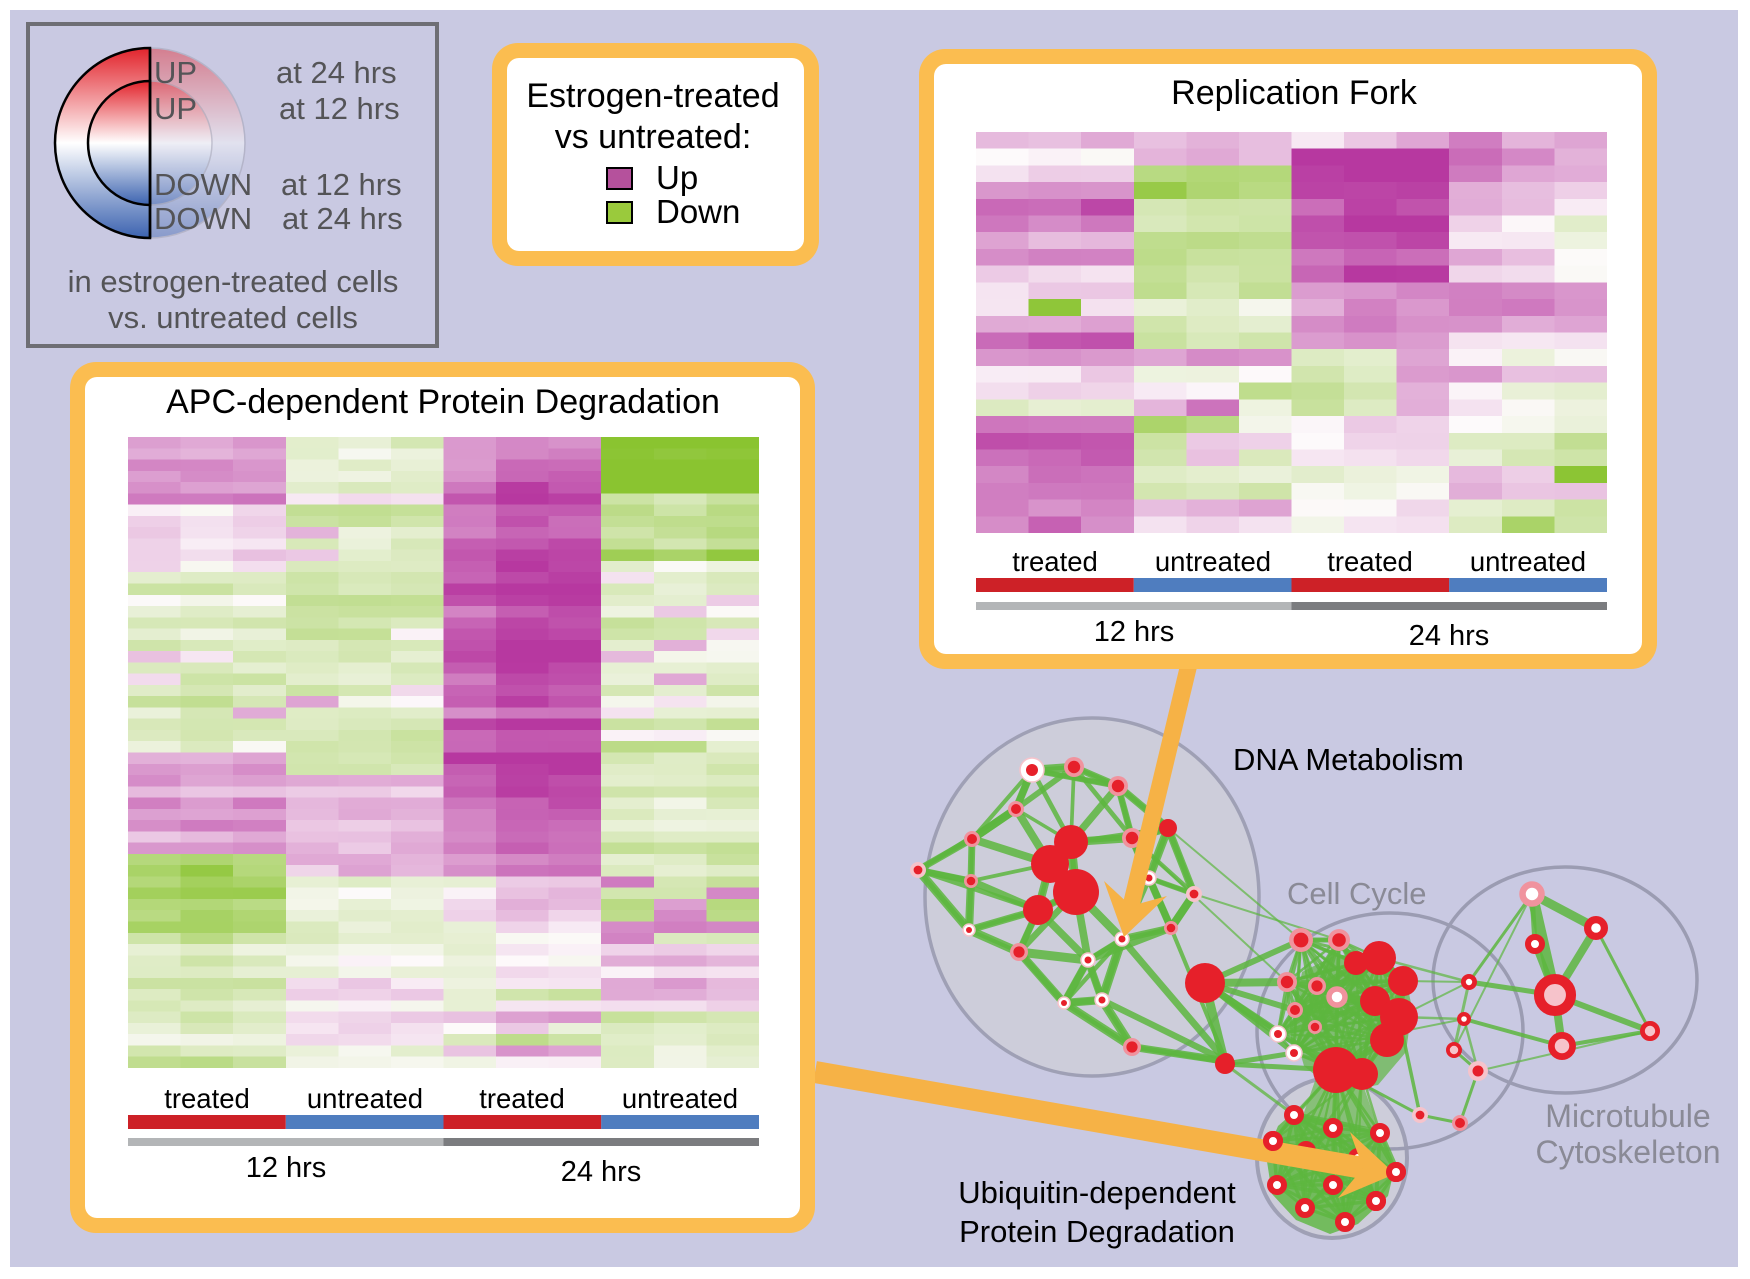 This screenshot has height=1279, width=1750. What do you see at coordinates (1348, 759) in the screenshot?
I see `svg-text: DNA Metabolism` at bounding box center [1348, 759].